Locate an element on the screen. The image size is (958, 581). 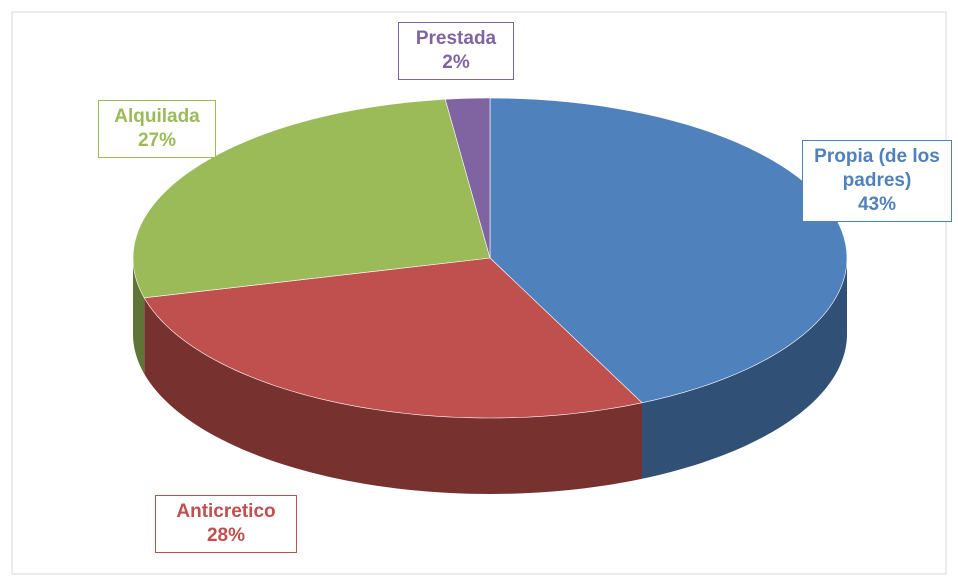
data-label: Alquilada 27% is located at coordinates (157, 129).